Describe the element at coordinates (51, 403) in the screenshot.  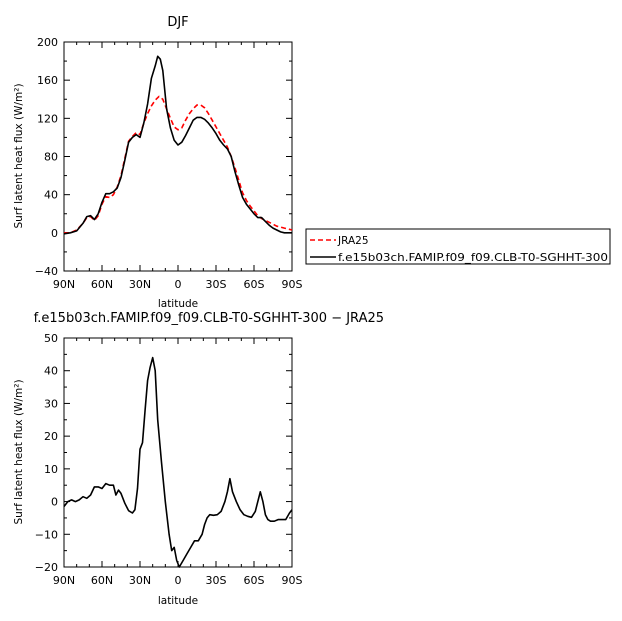
I see `y-tick-label: 30` at that location.